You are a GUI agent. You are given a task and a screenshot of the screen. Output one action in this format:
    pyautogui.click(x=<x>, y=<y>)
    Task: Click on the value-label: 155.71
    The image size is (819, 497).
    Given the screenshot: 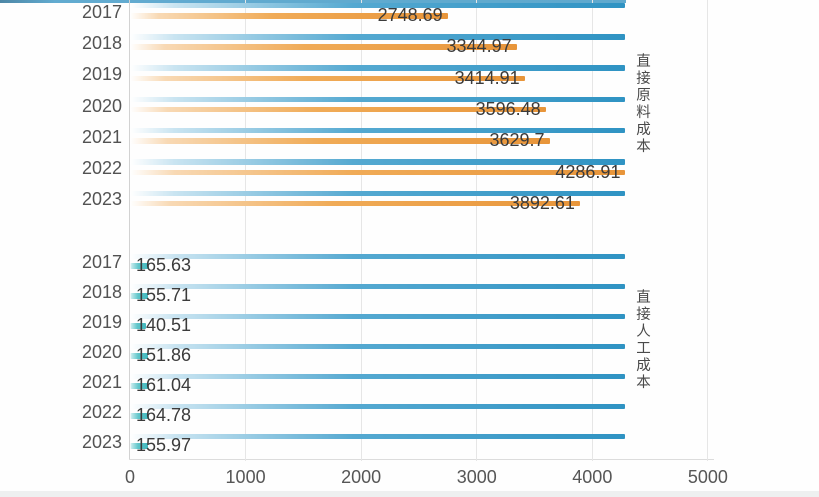 What is the action you would take?
    pyautogui.click(x=164, y=295)
    